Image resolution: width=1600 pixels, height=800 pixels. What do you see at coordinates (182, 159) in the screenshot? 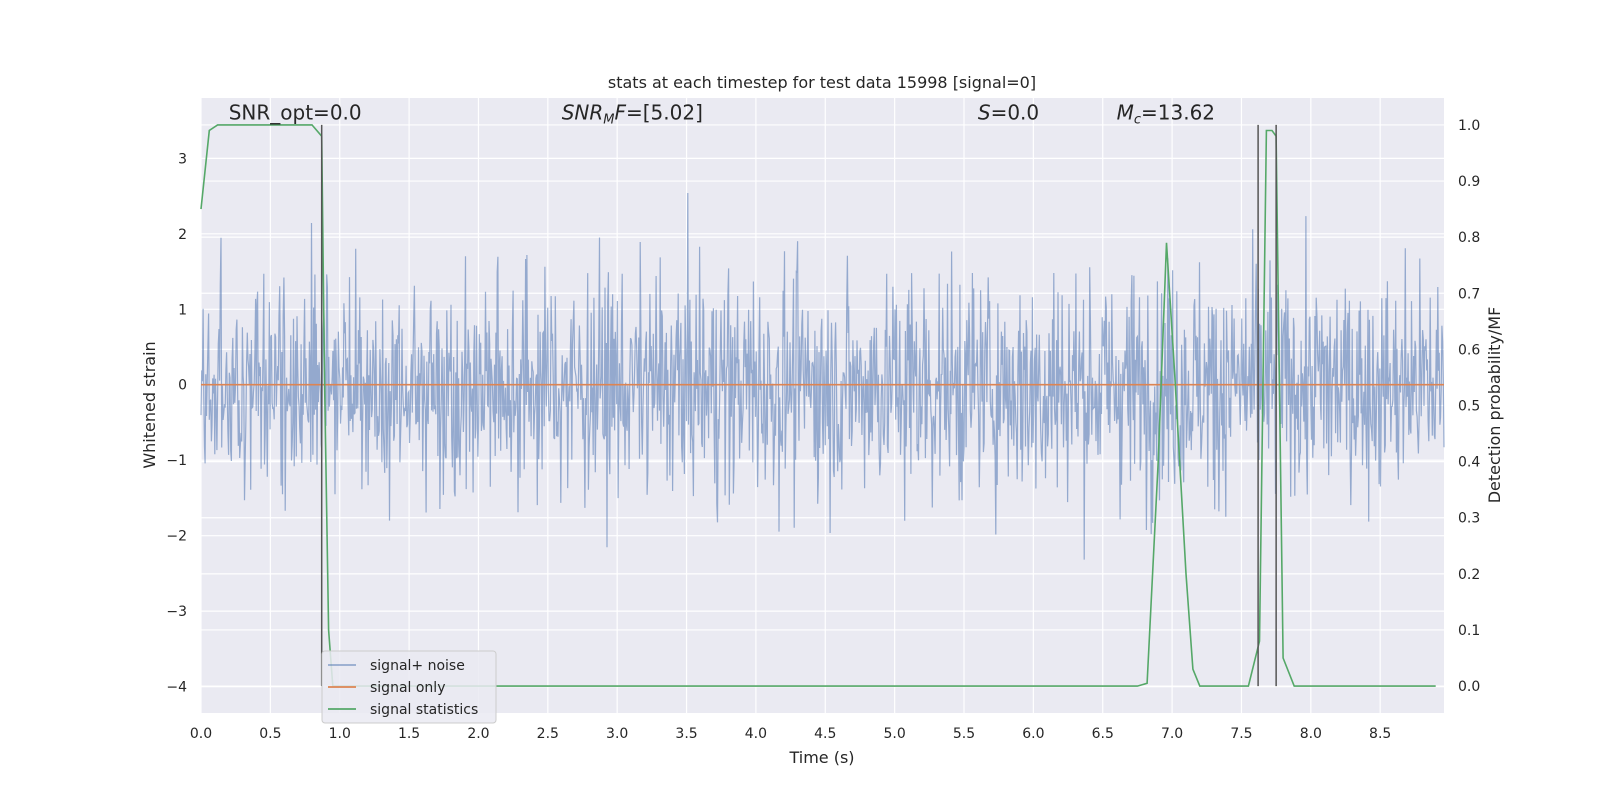
I see `y-left-tick-label: 3` at bounding box center [182, 159].